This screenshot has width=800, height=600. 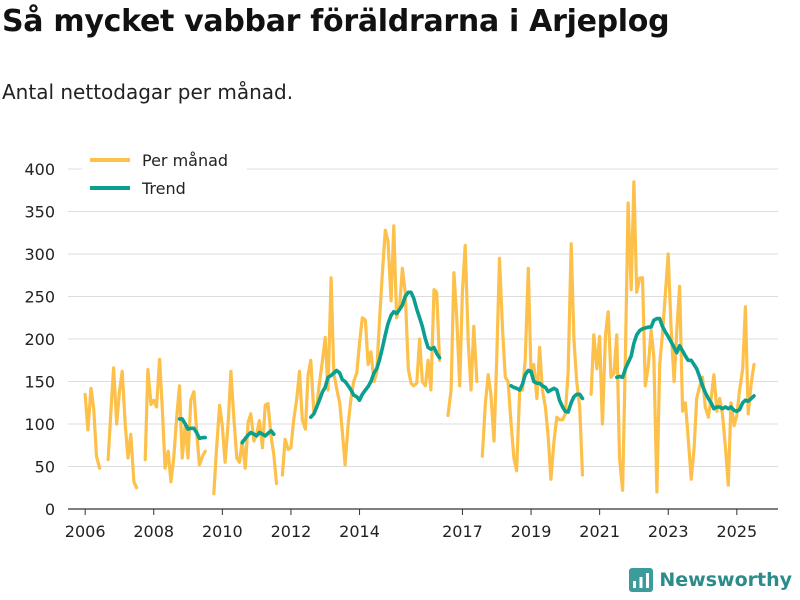 What do you see at coordinates (641, 580) in the screenshot?
I see `newsworthy-logo-icon` at bounding box center [641, 580].